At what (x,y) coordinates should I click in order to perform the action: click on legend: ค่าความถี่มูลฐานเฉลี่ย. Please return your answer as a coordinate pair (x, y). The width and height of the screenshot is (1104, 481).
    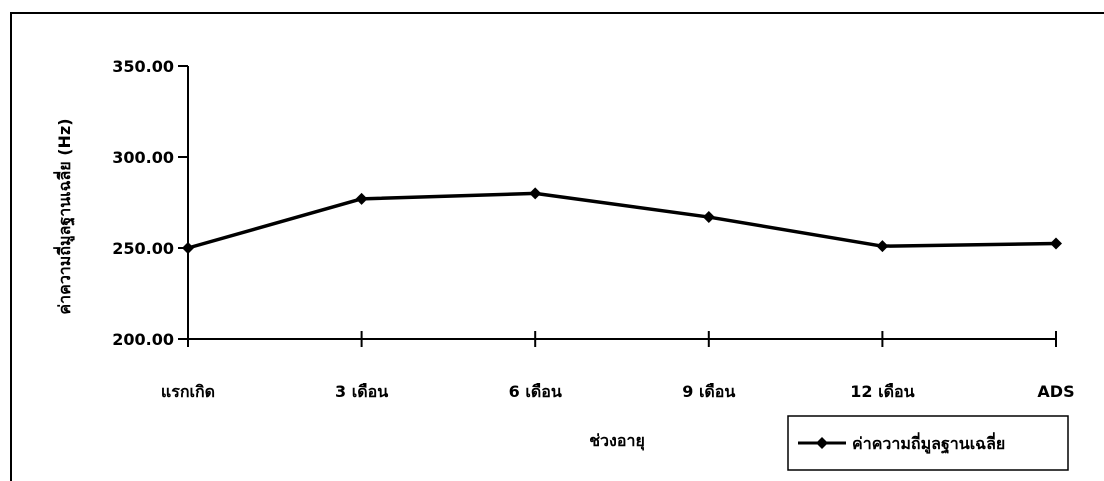
    Looking at the image, I should click on (928, 443).